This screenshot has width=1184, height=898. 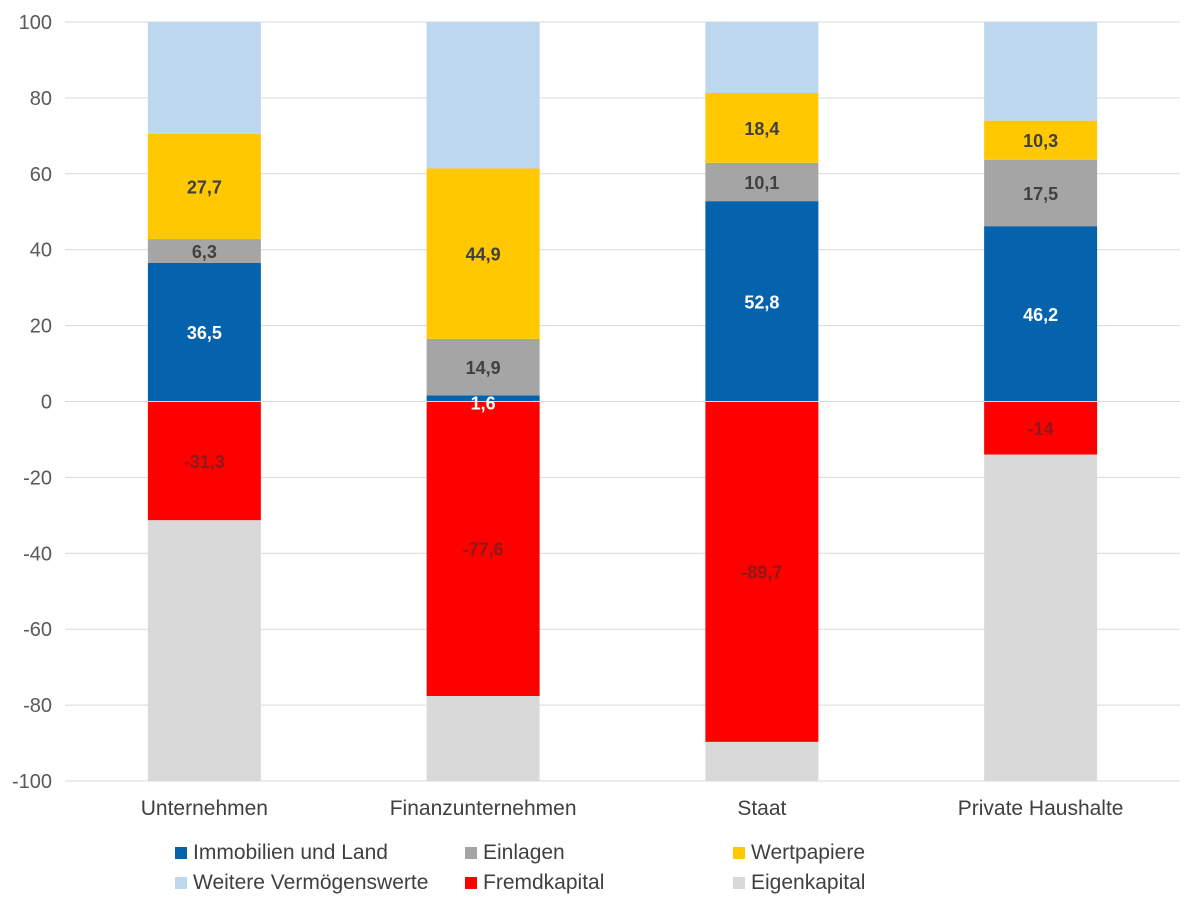 What do you see at coordinates (808, 852) in the screenshot?
I see `legend-label: Wertpapiere` at bounding box center [808, 852].